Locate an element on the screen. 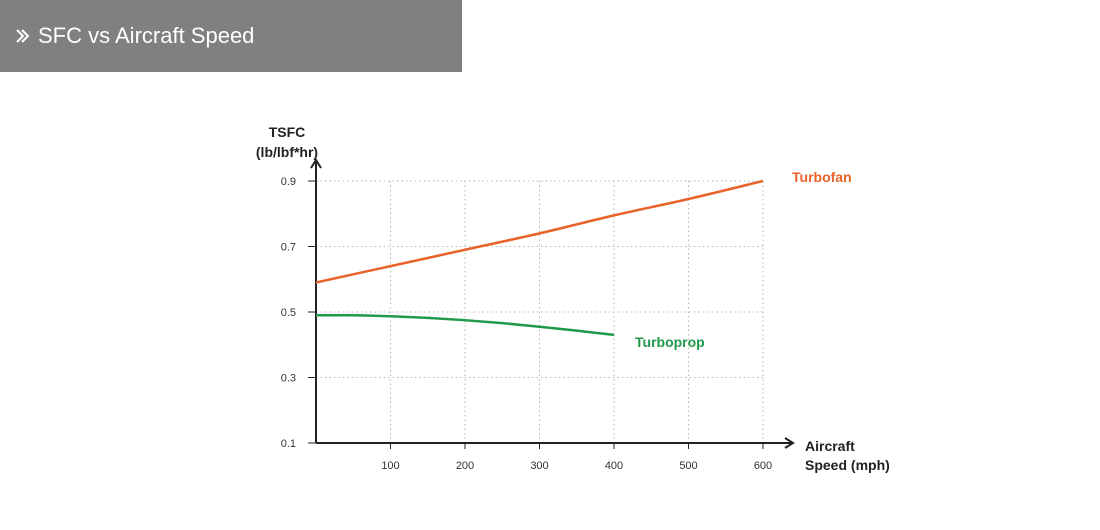 This screenshot has width=1100, height=530. y-tick-label: 0.3 is located at coordinates (288, 379).